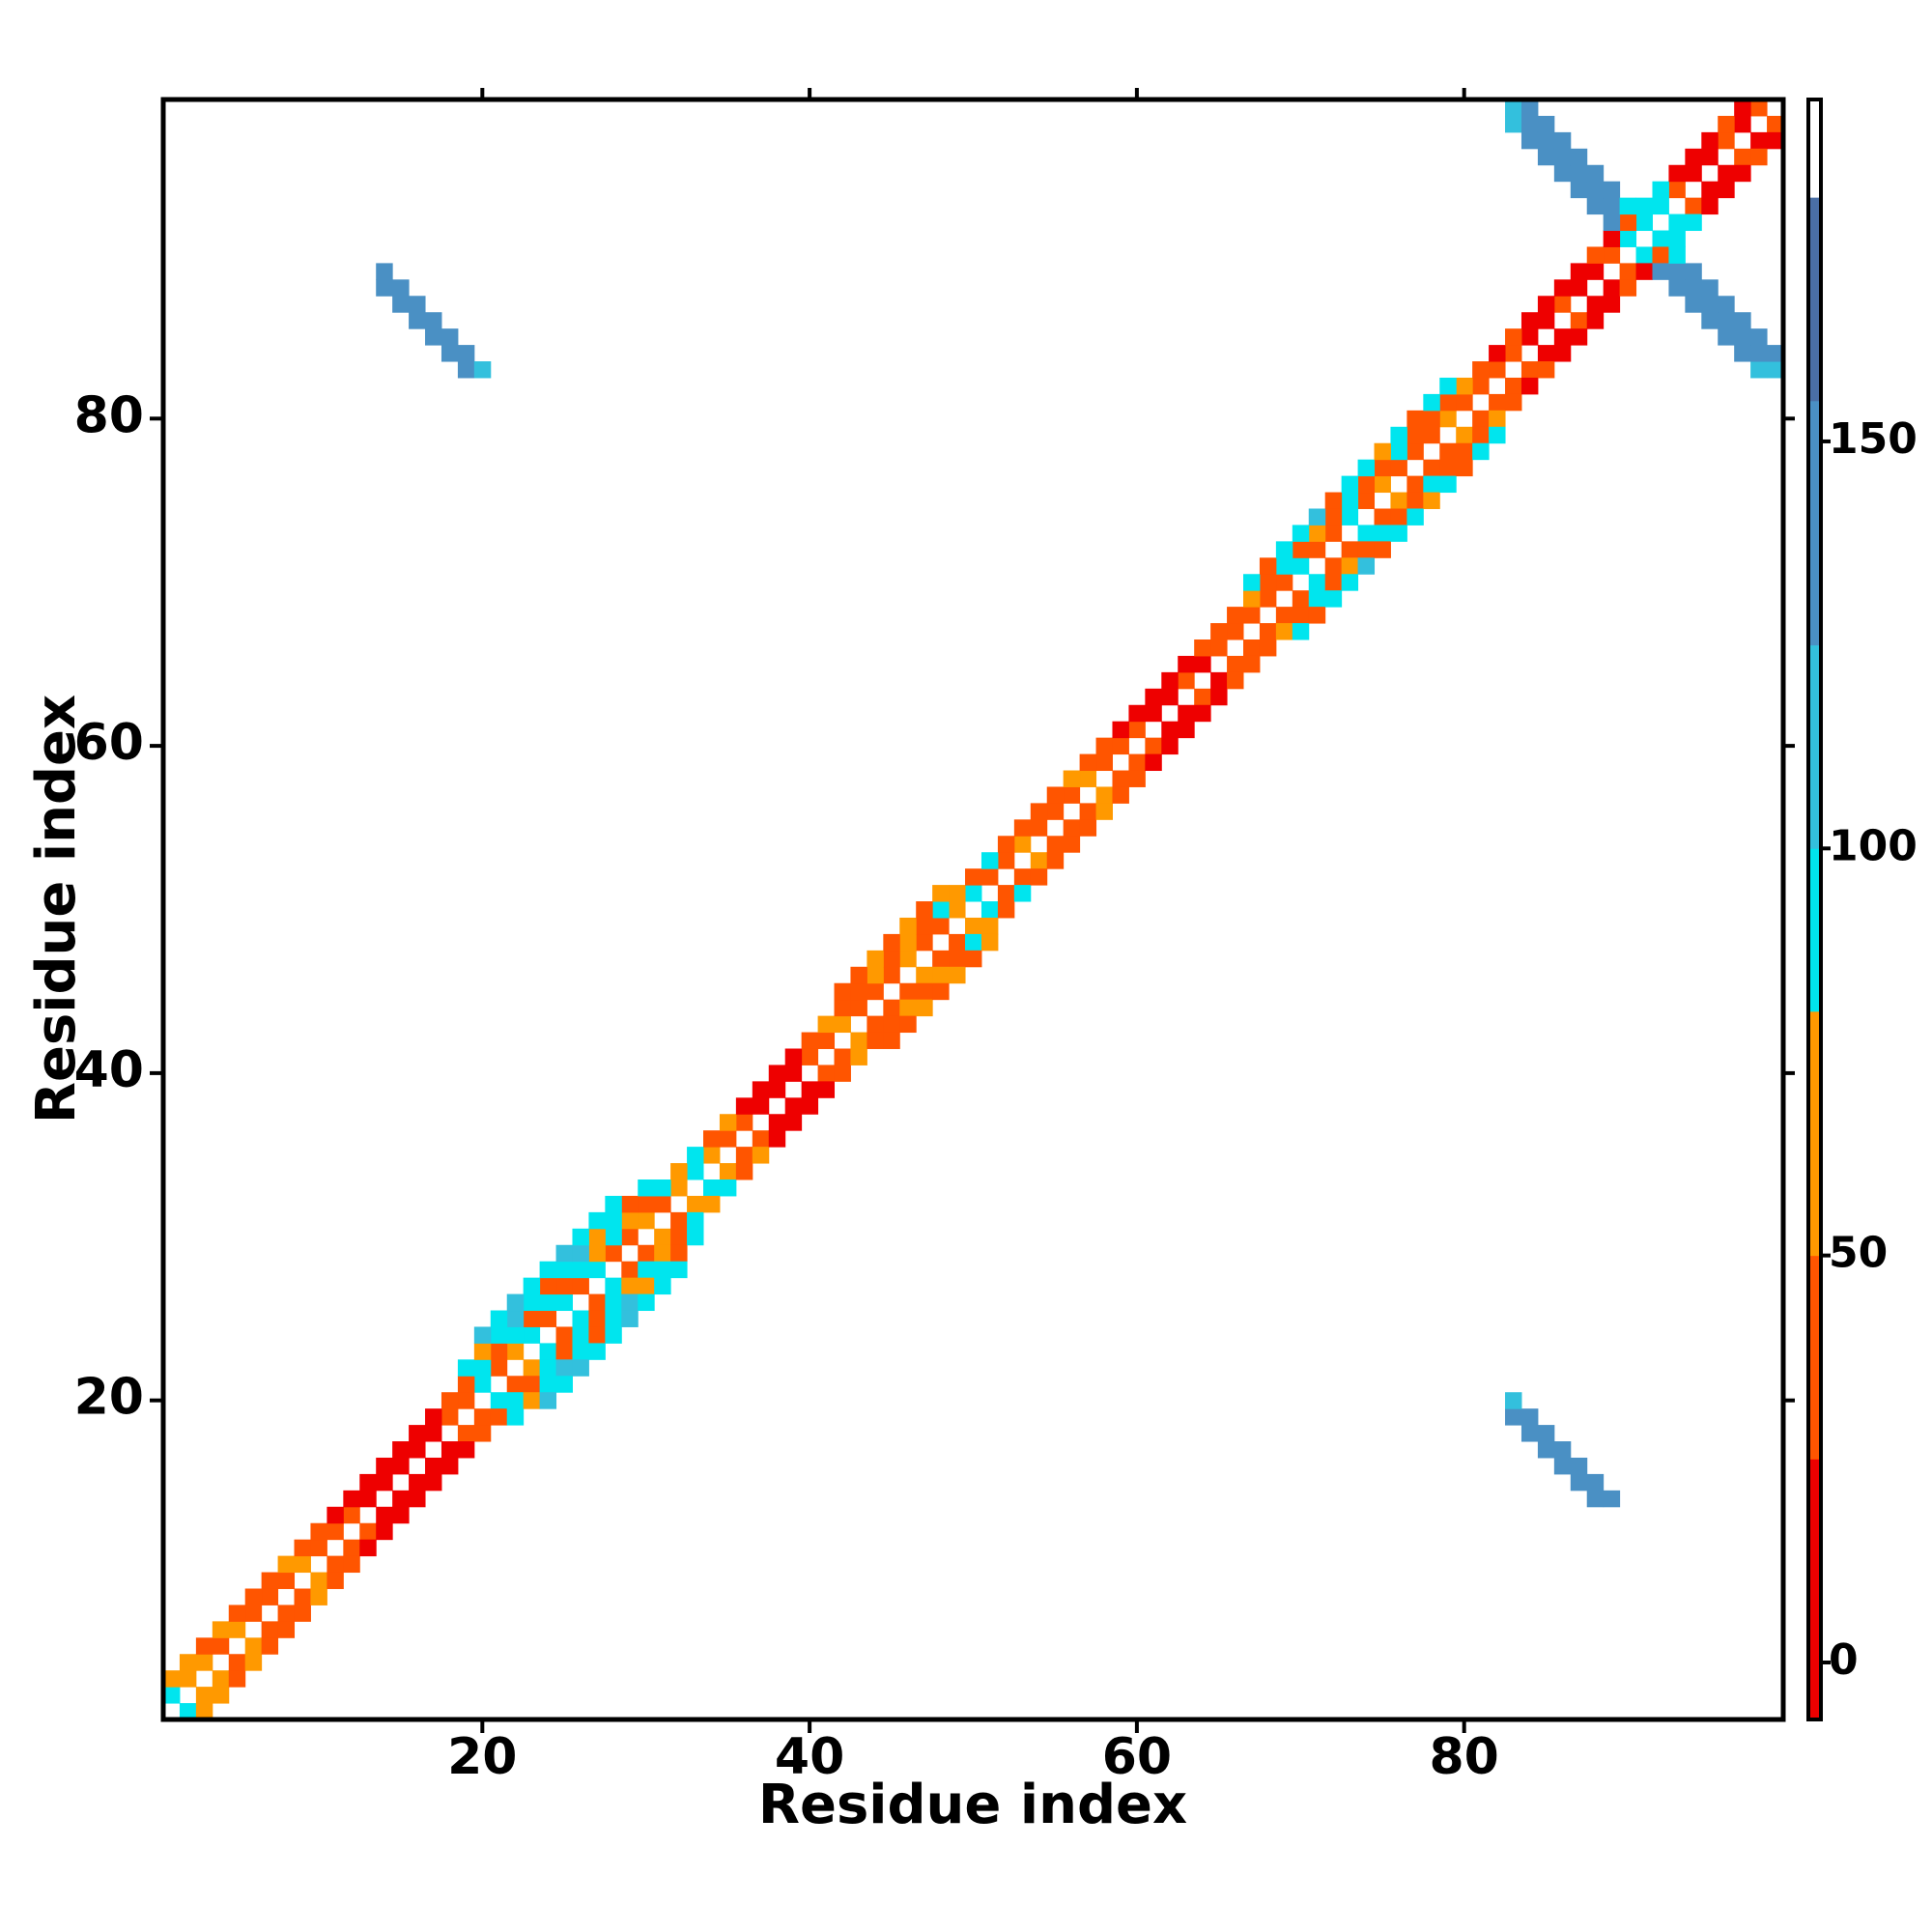 Image resolution: width=1932 pixels, height=1932 pixels. I want to click on y-tick-label: 60, so click(109, 743).